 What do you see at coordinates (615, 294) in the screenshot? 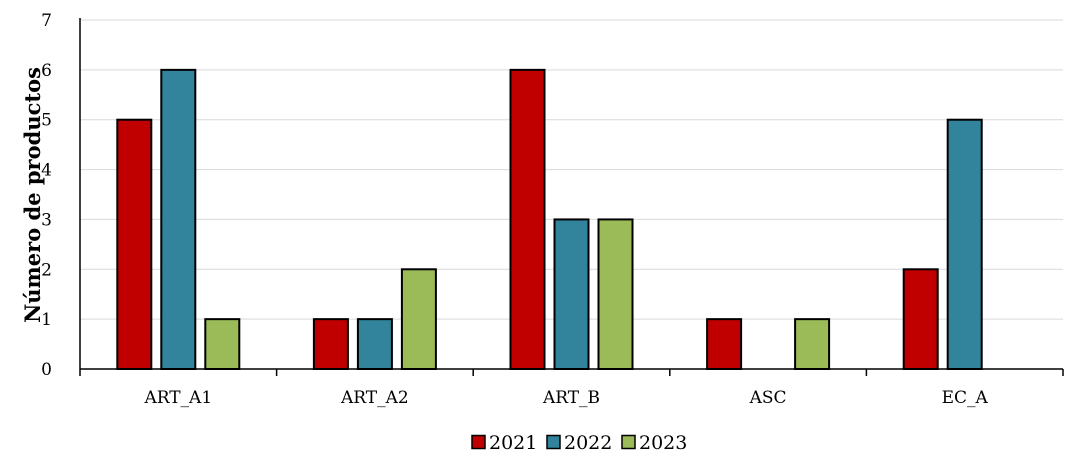
I see `bar-2023-art_b` at bounding box center [615, 294].